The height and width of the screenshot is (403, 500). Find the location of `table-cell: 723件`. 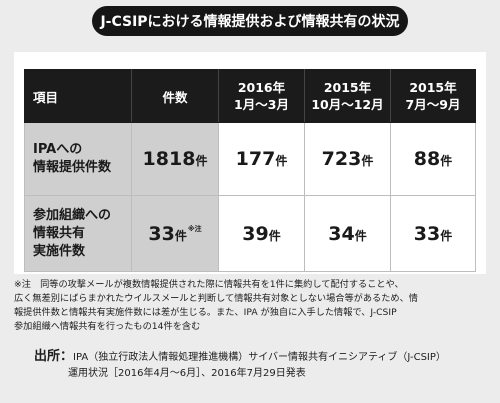

table-cell: 723件 is located at coordinates (347, 159).